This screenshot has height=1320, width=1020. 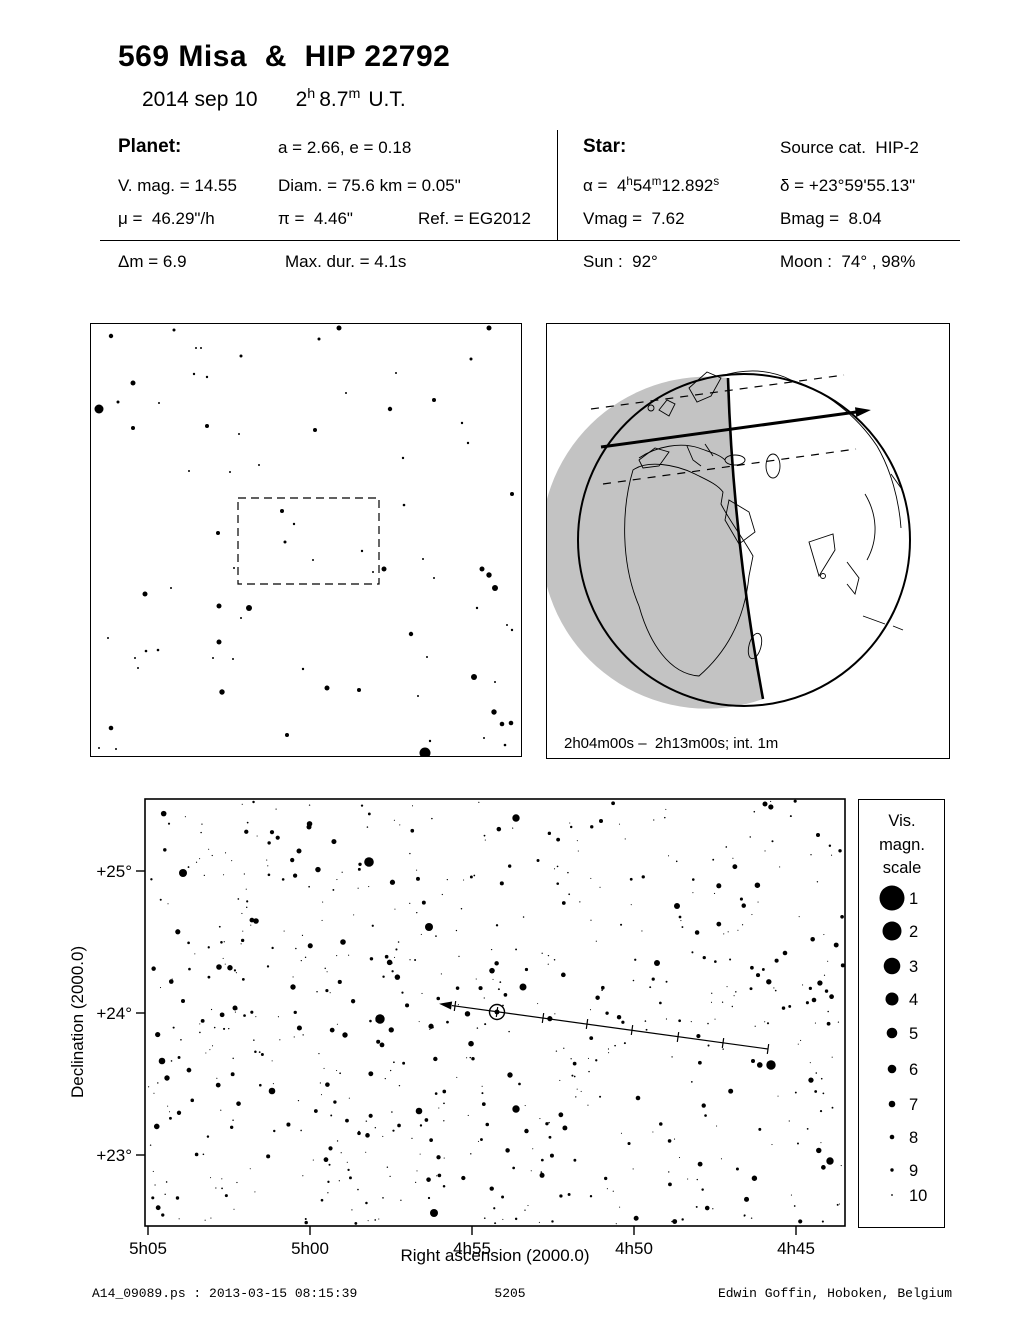 I want to click on planet-vmag: V. mag. = 14.55, so click(x=177, y=185).